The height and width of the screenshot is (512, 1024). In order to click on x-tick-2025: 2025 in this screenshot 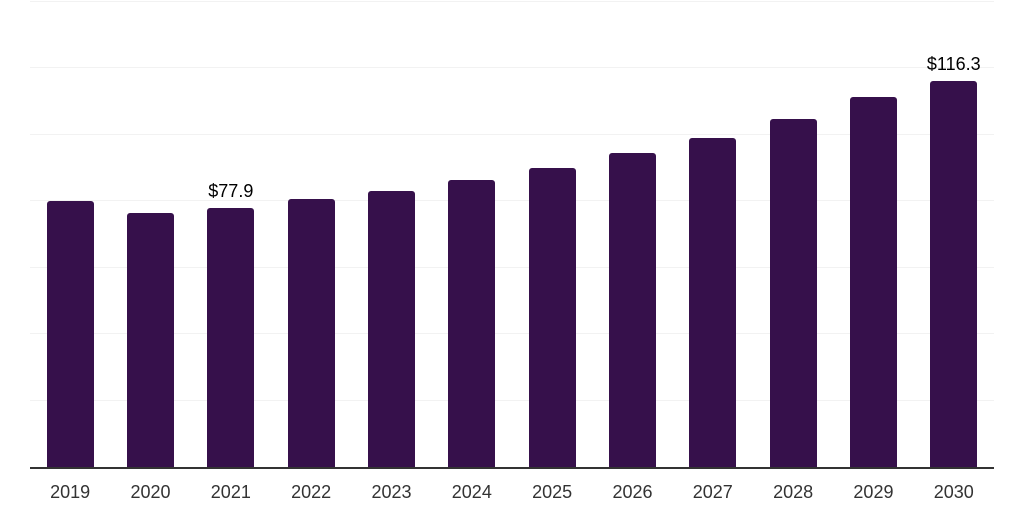, I will do `click(552, 492)`.